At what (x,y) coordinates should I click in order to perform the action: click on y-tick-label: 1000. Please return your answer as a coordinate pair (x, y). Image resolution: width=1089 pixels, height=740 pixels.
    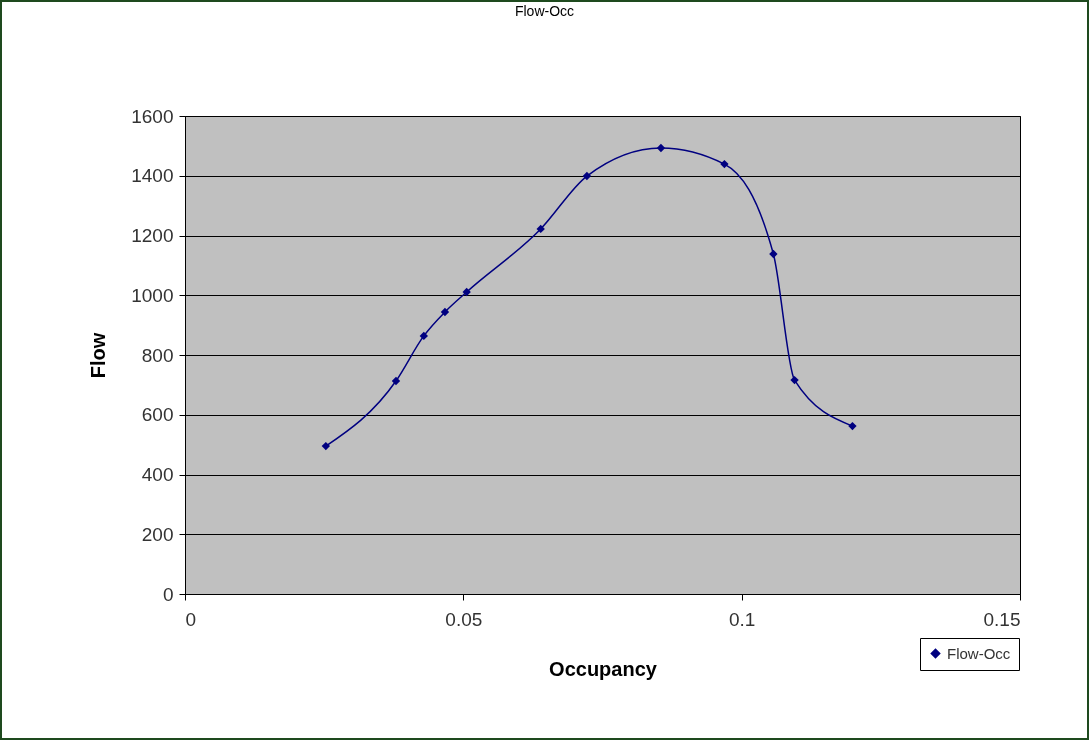
    Looking at the image, I should click on (152, 295).